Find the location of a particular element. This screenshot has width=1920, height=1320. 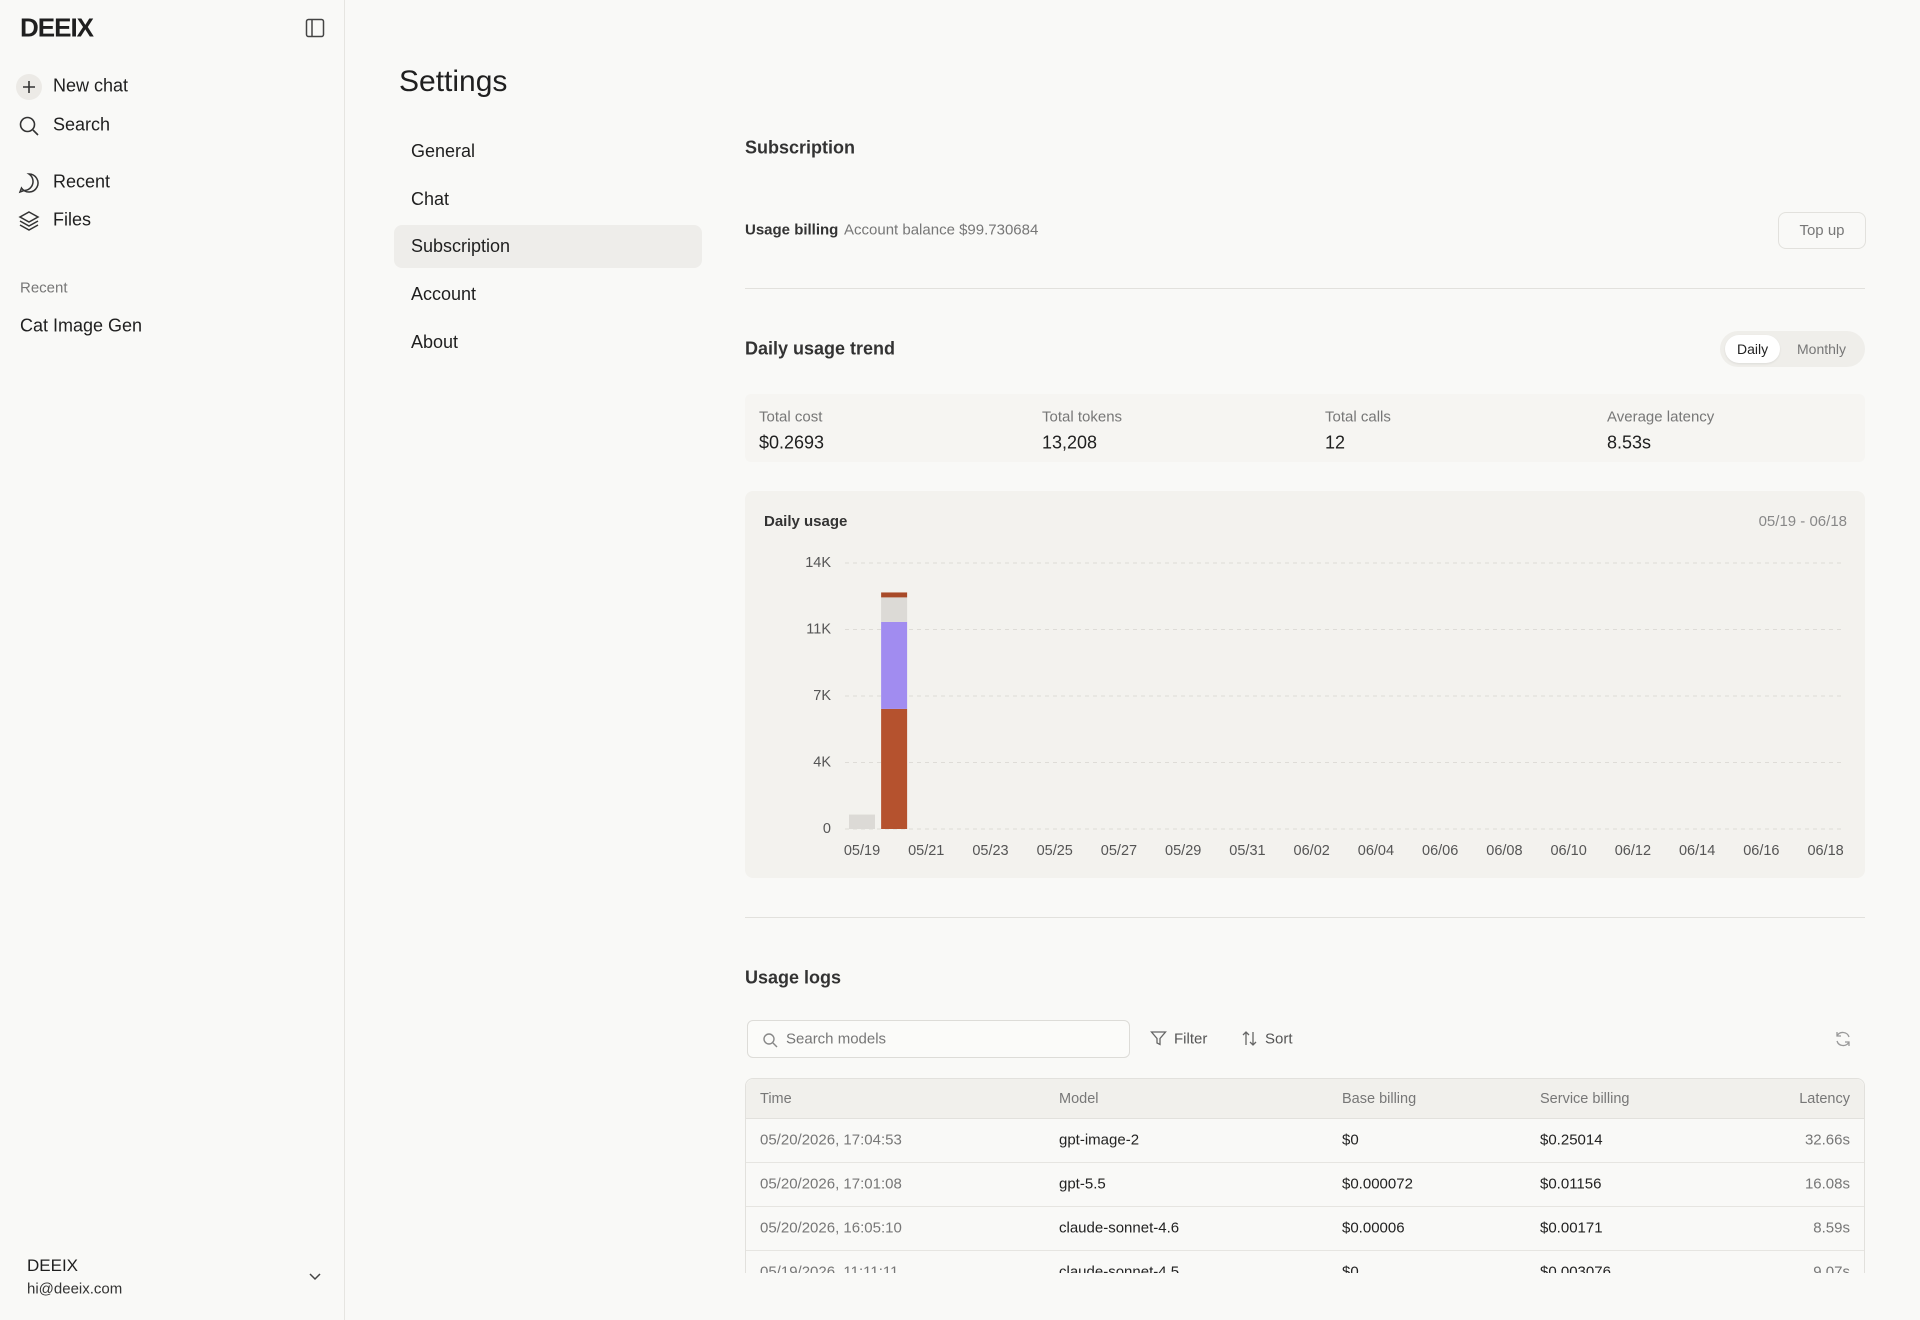

x-tick-label: 06/18 is located at coordinates (1825, 851).